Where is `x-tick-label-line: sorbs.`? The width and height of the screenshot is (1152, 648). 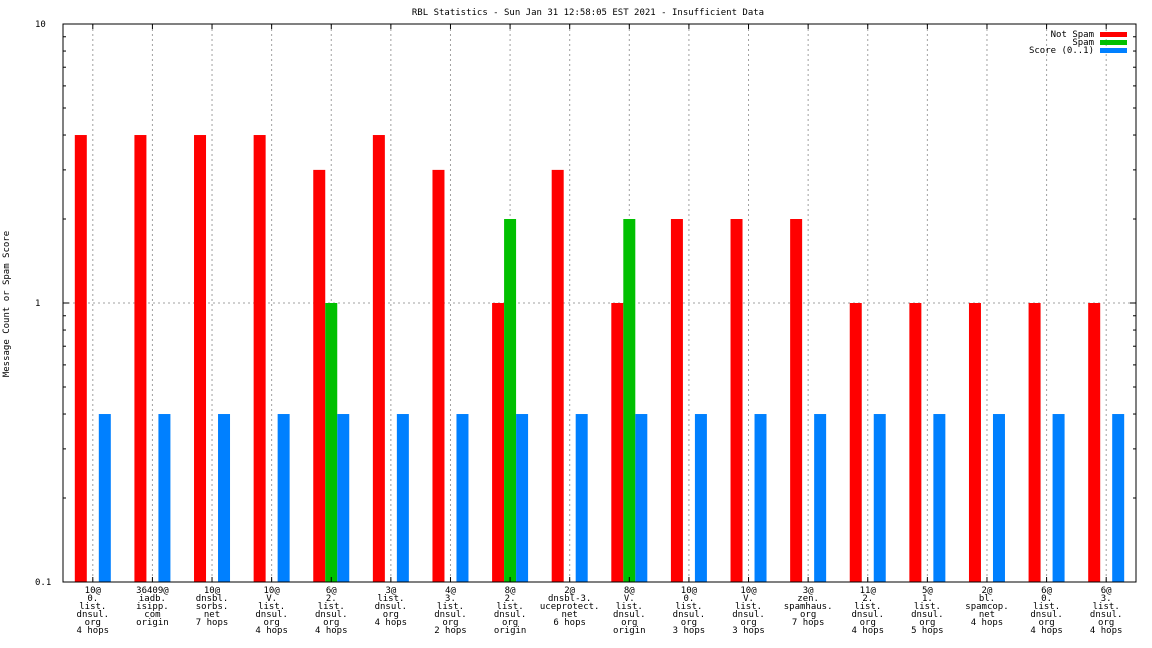
x-tick-label-line: sorbs. is located at coordinates (212, 607).